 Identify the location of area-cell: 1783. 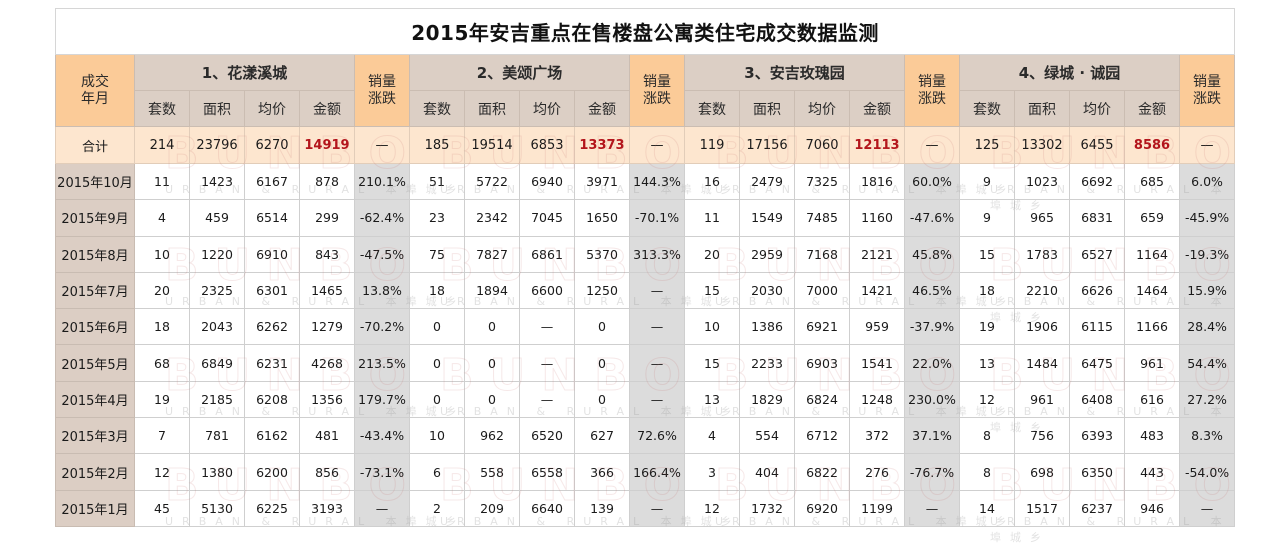
(1042, 254).